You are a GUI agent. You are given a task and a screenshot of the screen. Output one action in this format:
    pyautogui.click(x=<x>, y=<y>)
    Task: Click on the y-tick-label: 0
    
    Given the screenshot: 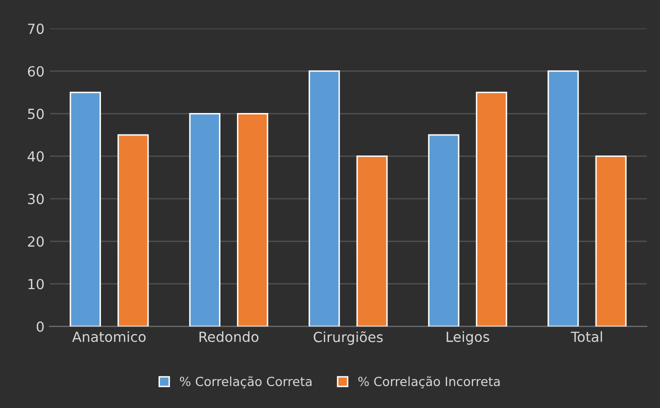 What is the action you would take?
    pyautogui.click(x=40, y=326)
    